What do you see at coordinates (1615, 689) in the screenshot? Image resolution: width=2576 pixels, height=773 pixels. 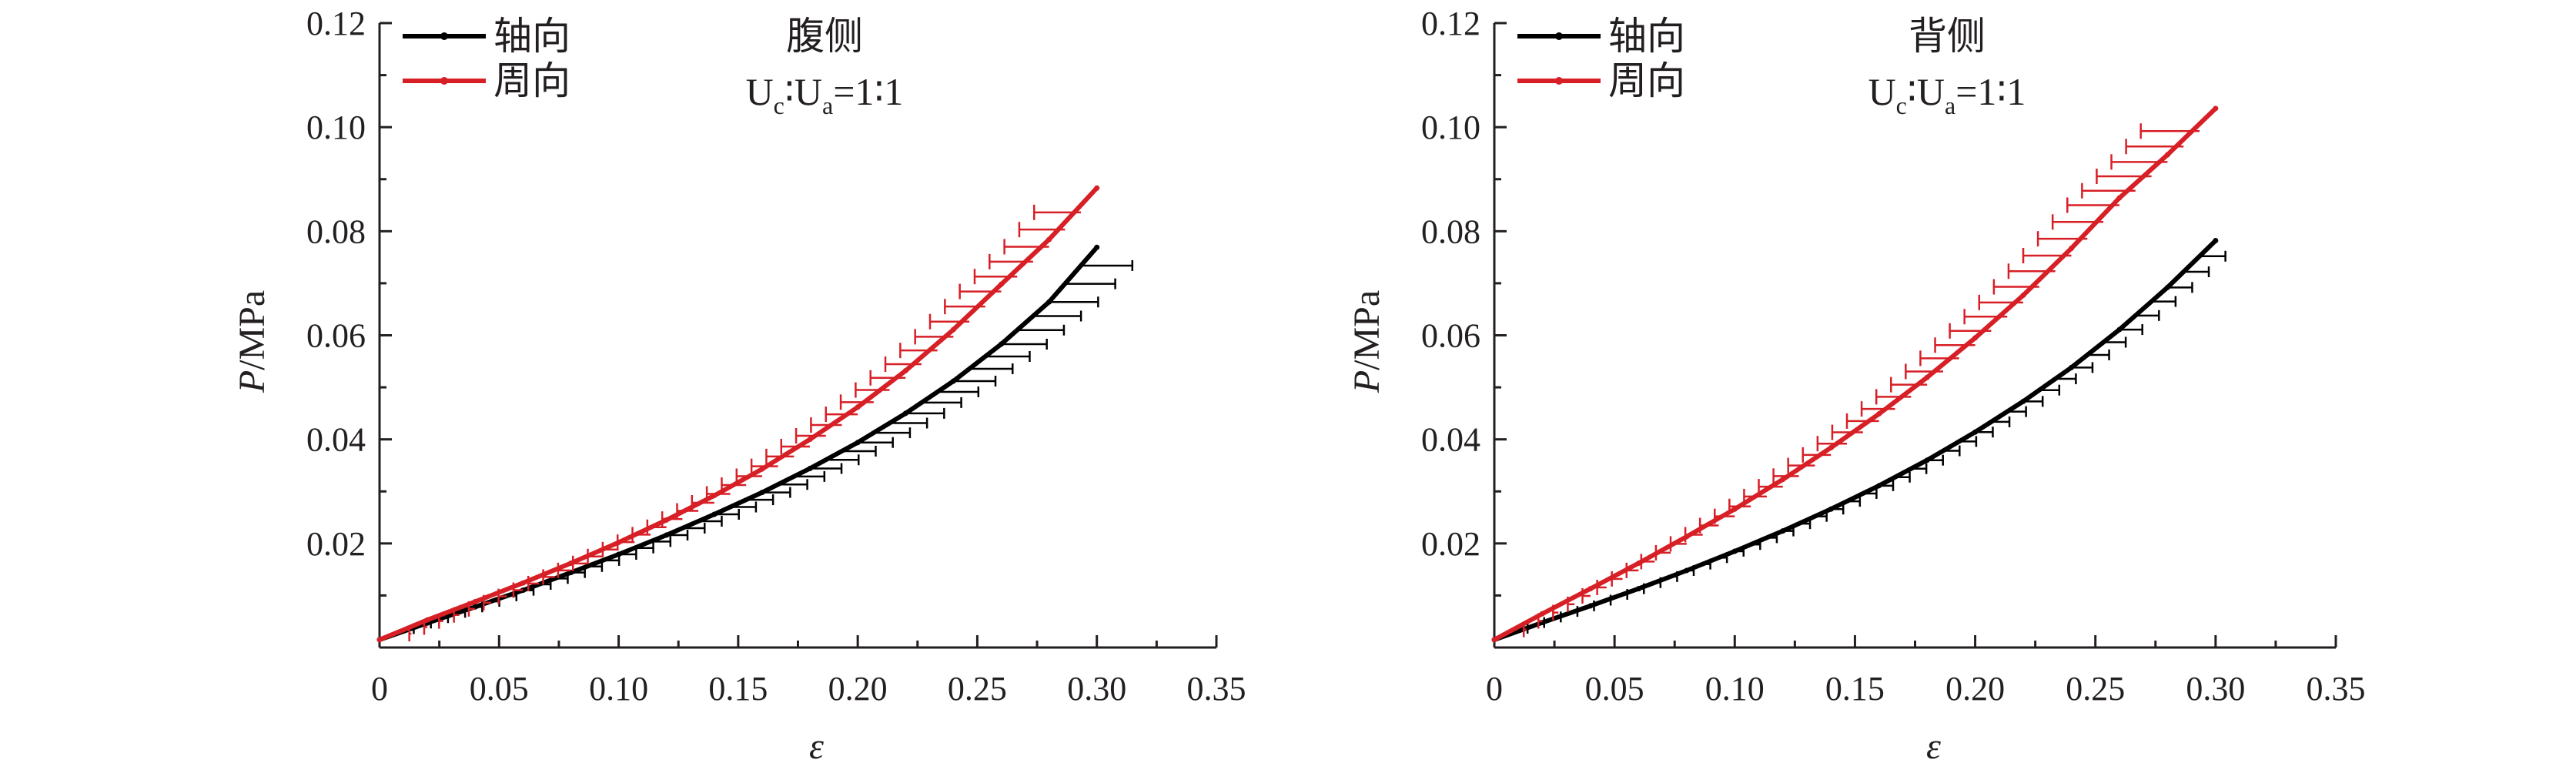 I see `x-tick-label: 0.05` at bounding box center [1615, 689].